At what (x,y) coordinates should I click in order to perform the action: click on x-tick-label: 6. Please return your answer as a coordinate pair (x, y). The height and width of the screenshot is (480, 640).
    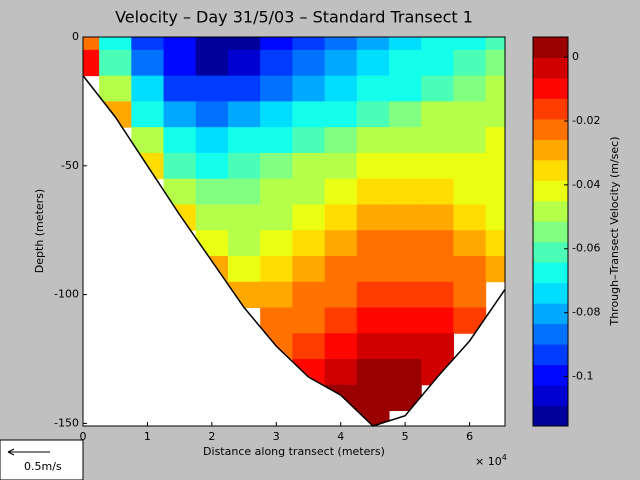
    Looking at the image, I should click on (469, 436).